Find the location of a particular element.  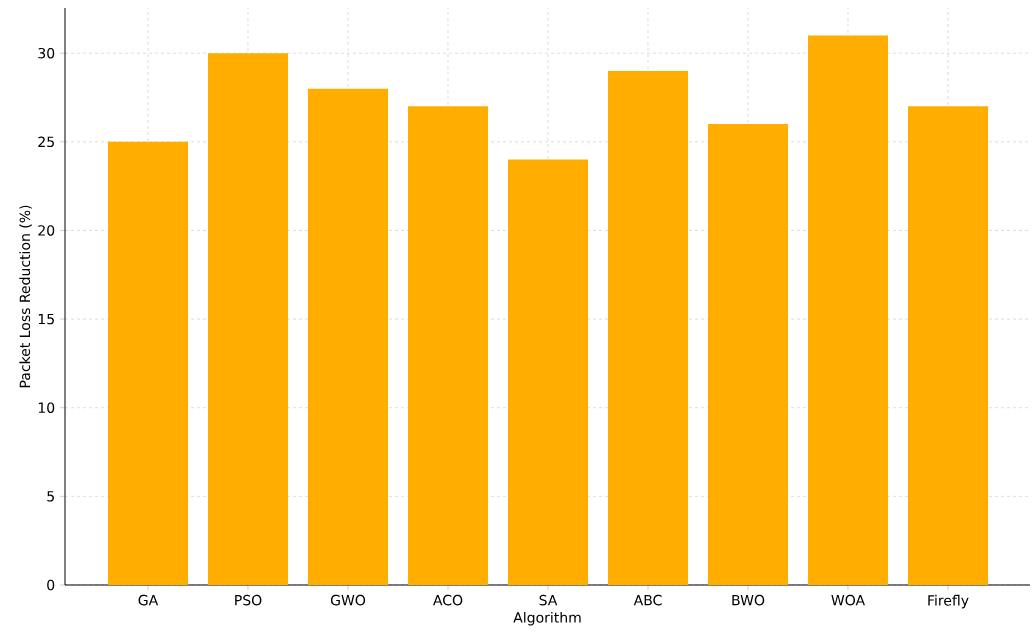

x-tick-label: PSO is located at coordinates (248, 600).